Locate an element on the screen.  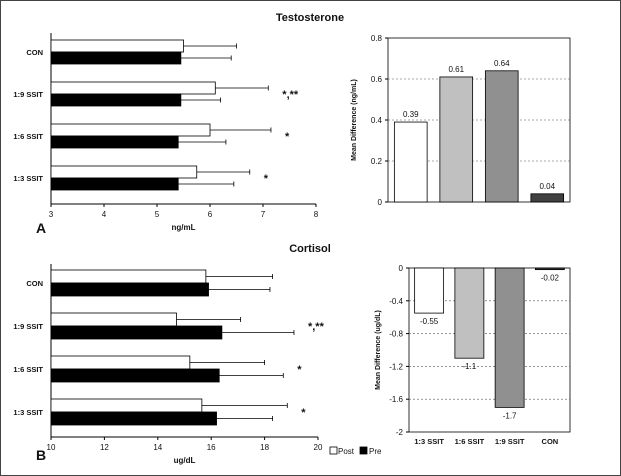
x-axis-label: ng/mL is located at coordinates (184, 227).